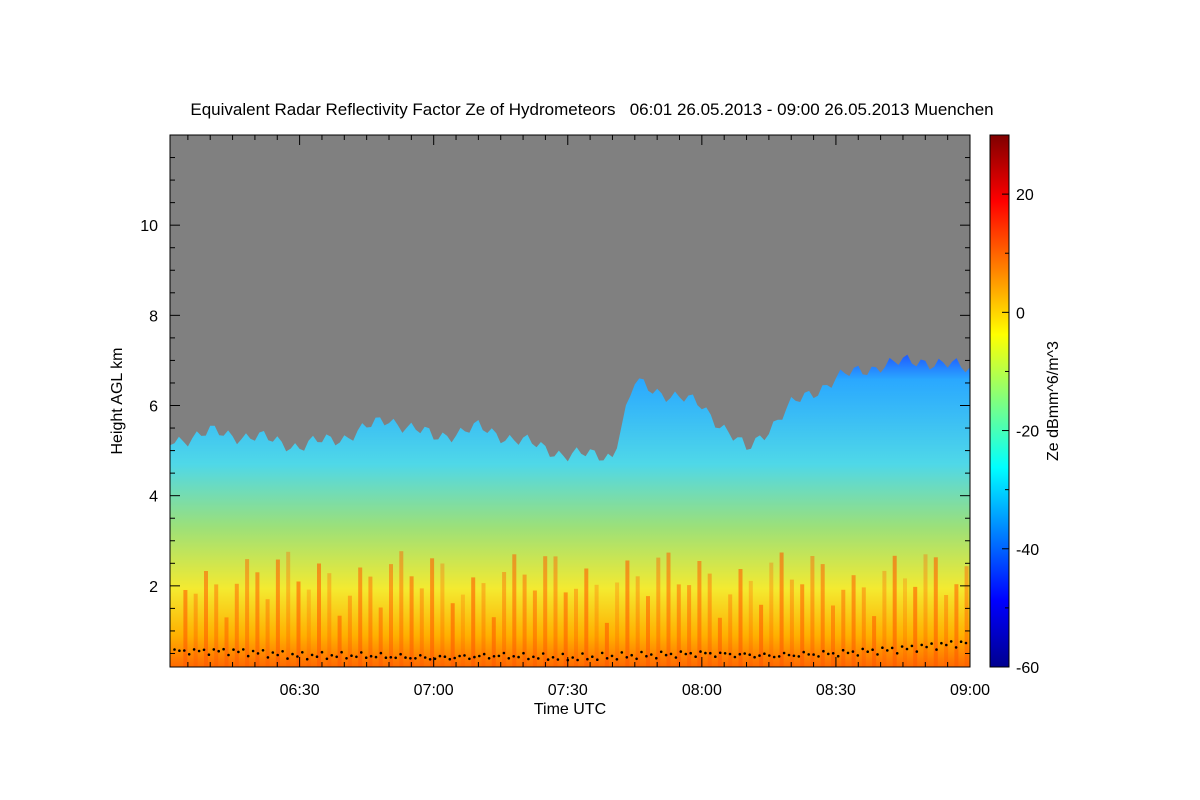 The height and width of the screenshot is (800, 1200). I want to click on x-tick-label: 07:00, so click(434, 690).